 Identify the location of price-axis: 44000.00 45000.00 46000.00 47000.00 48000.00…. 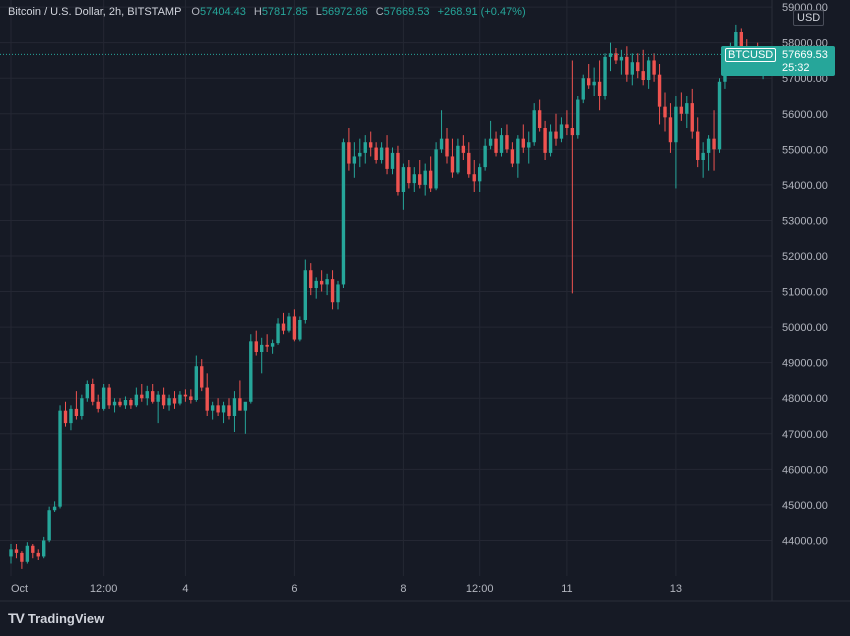
(805, 274).